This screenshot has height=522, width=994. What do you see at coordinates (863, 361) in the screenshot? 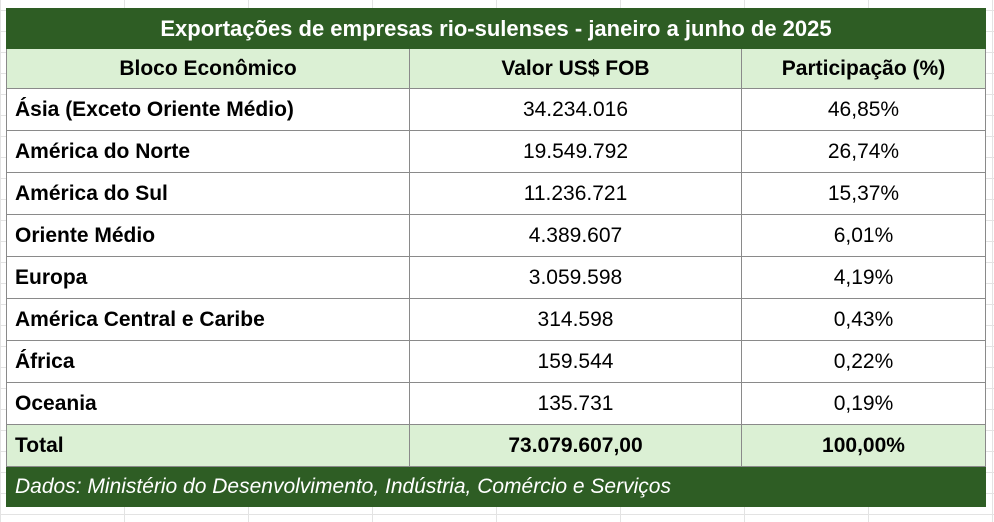
I see `cell-participacao: 0,22%` at bounding box center [863, 361].